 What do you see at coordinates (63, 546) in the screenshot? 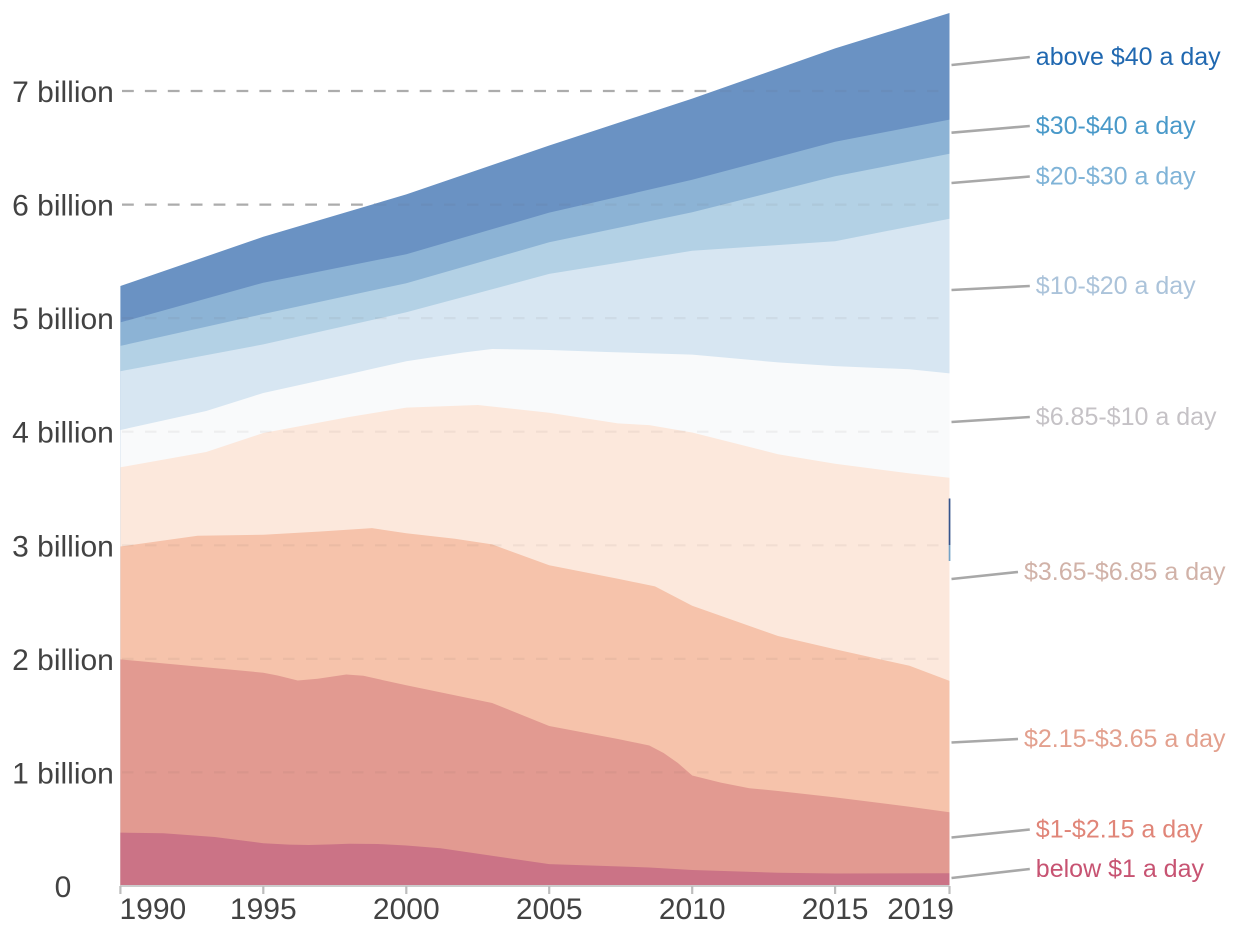
I see `svg-text: 3 billion` at bounding box center [63, 546].